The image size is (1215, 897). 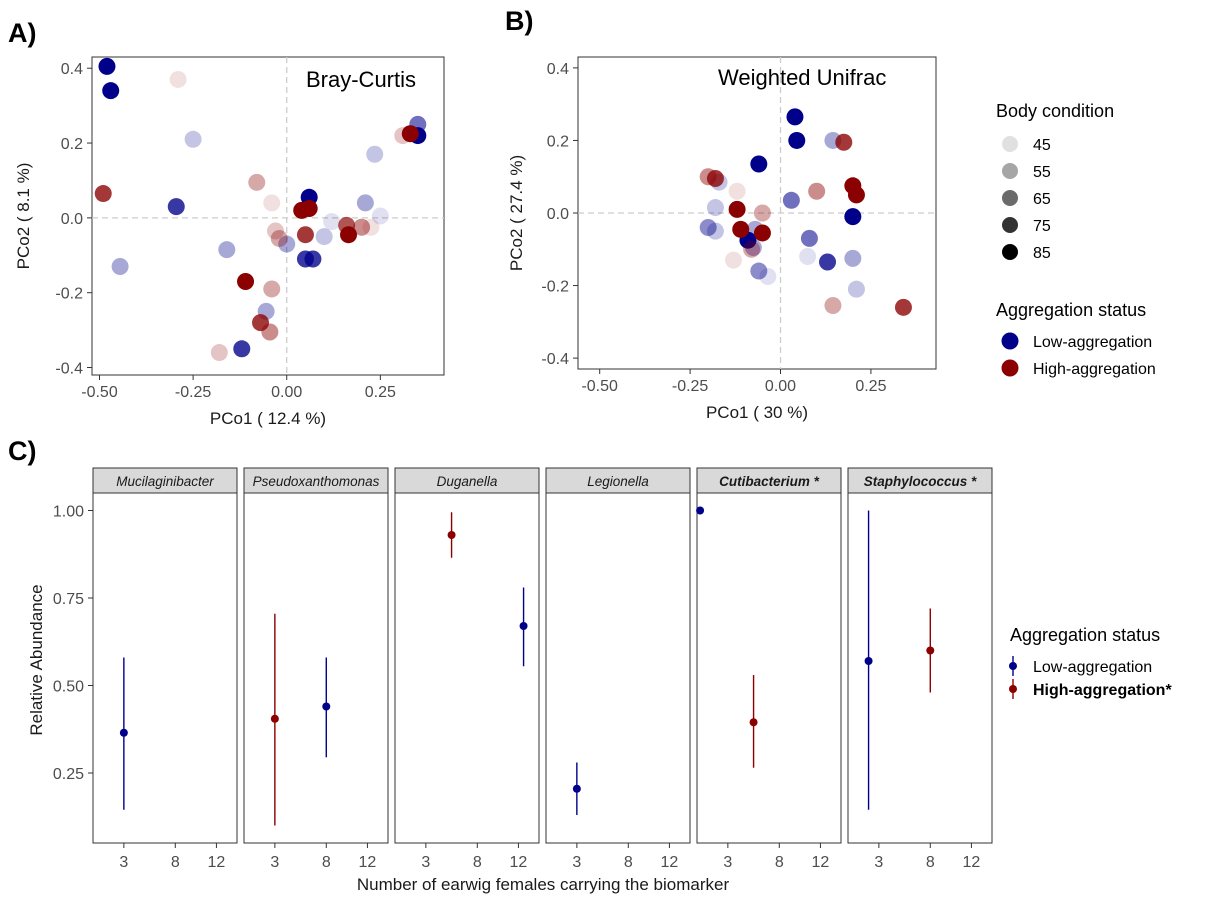 What do you see at coordinates (618, 481) in the screenshot?
I see `facet-strip-label-legionella: Legionella` at bounding box center [618, 481].